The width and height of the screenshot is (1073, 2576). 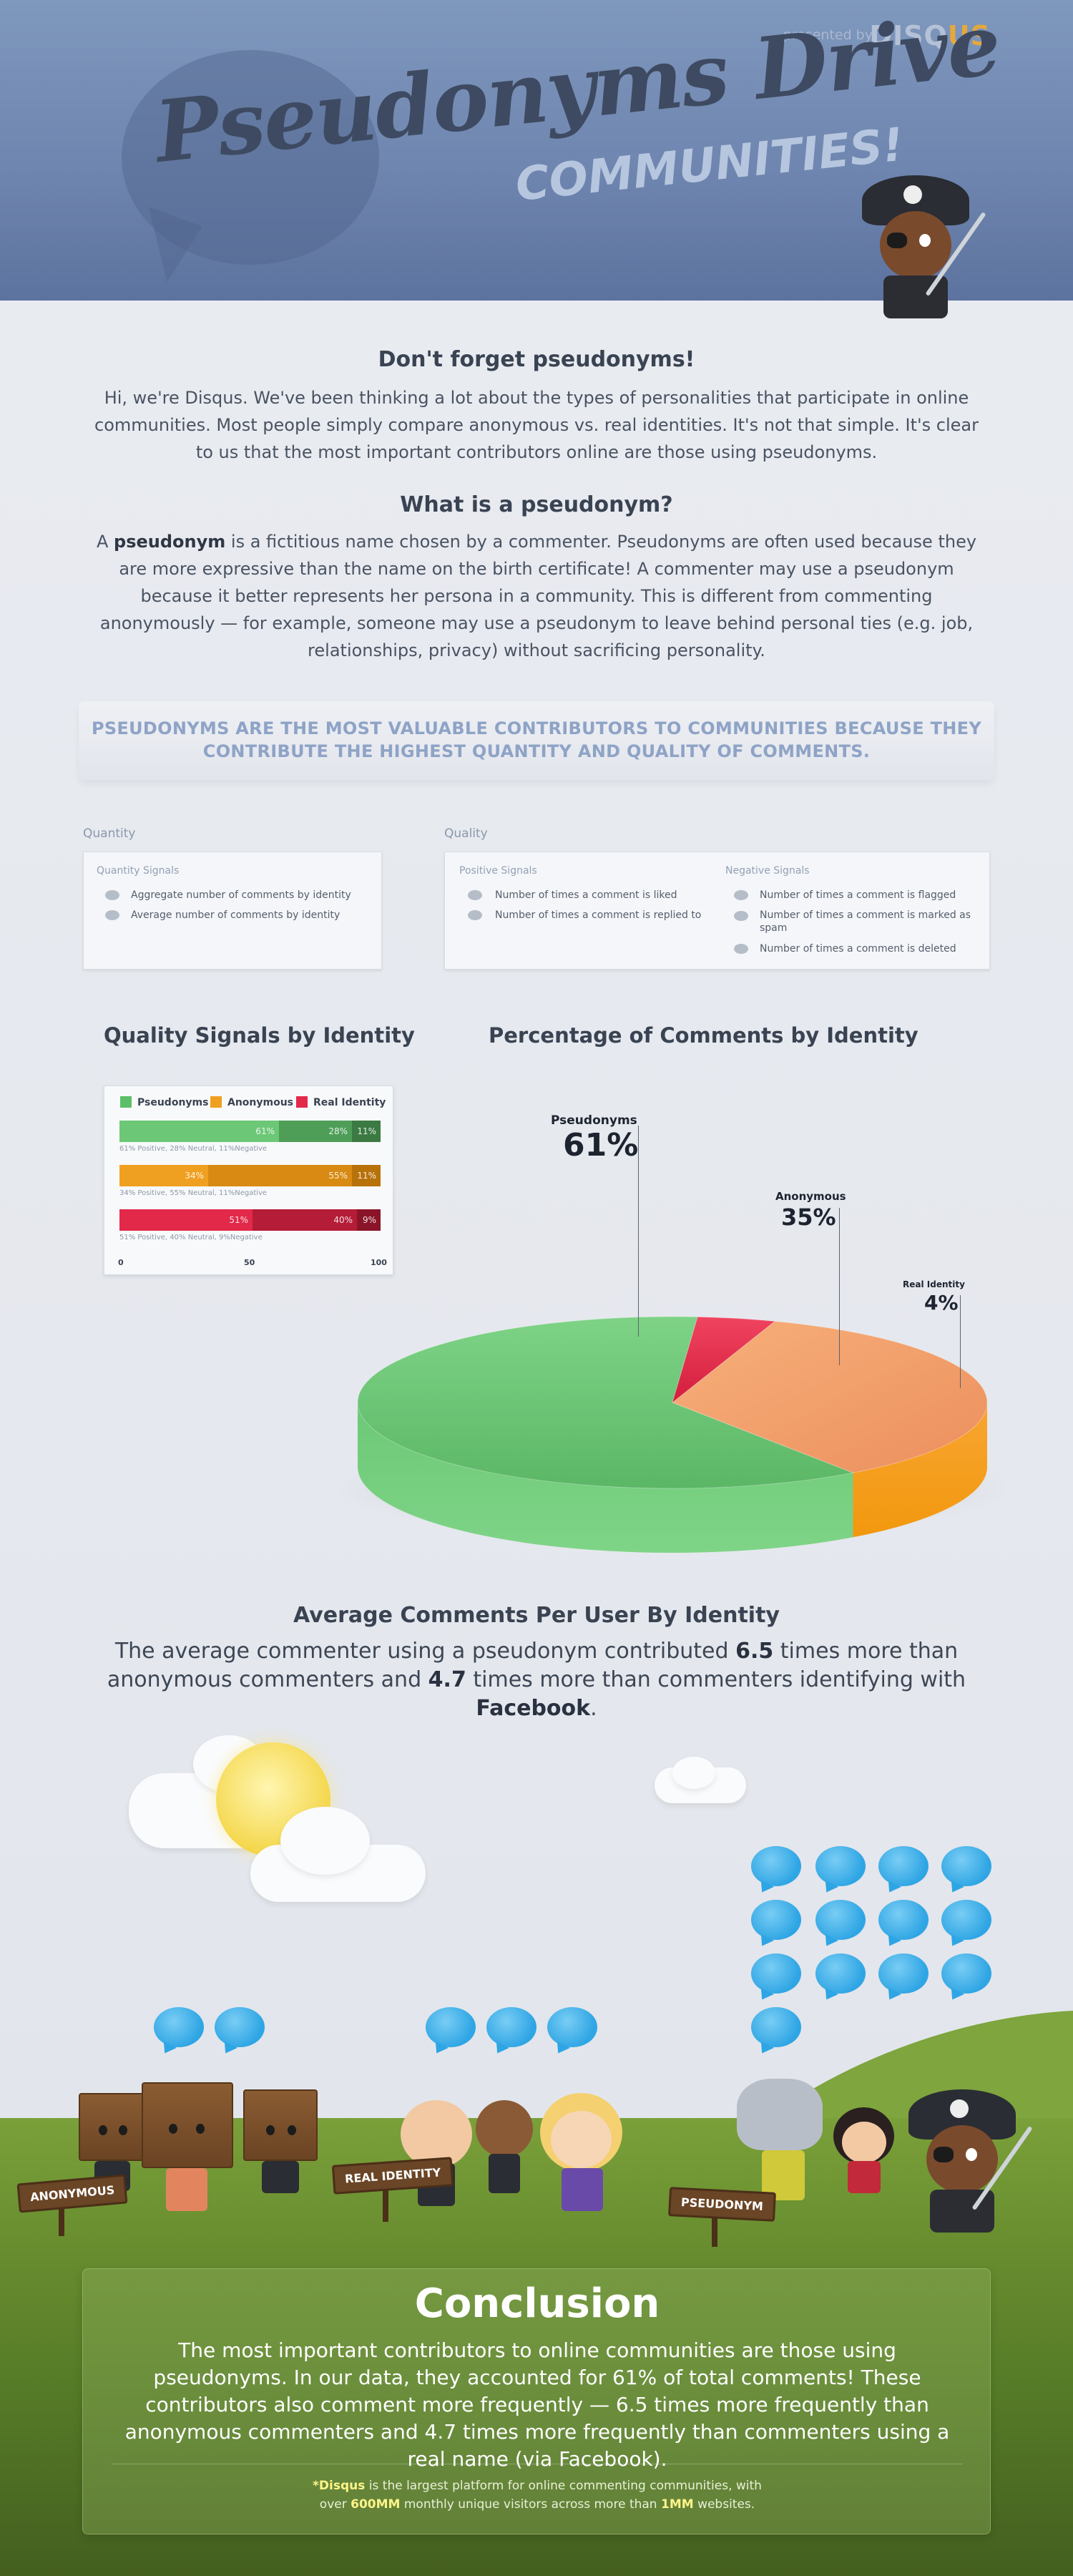 I want to click on footnote-text-b: over, so click(x=333, y=2504).